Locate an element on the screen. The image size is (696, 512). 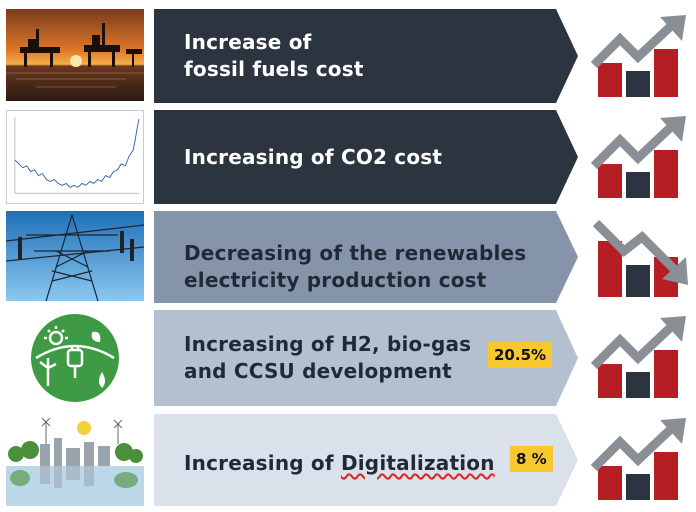
label-line-2: and CCSU development is located at coordinates (318, 371).